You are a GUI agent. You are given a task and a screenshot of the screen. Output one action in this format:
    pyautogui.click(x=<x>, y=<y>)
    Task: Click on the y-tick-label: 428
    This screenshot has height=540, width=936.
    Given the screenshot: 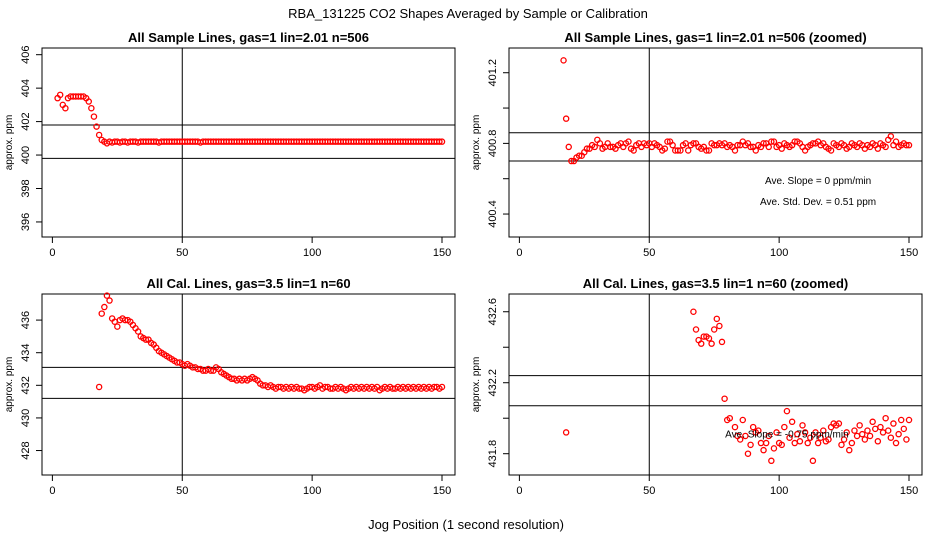 What is the action you would take?
    pyautogui.click(x=26, y=450)
    